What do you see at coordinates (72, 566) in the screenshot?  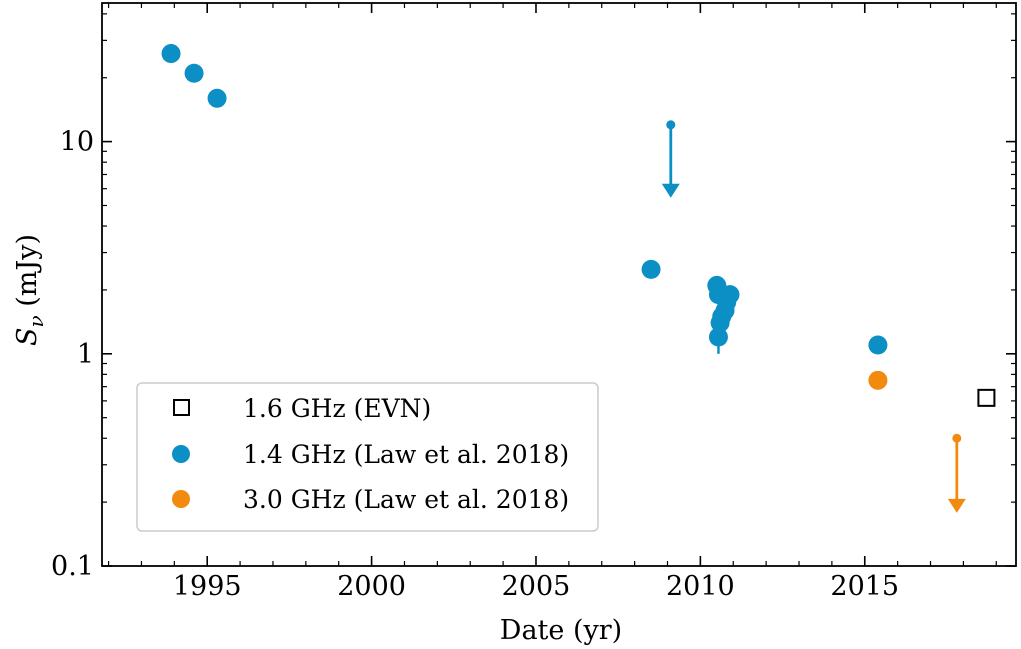 I see `y-tick-label: 0.1` at bounding box center [72, 566].